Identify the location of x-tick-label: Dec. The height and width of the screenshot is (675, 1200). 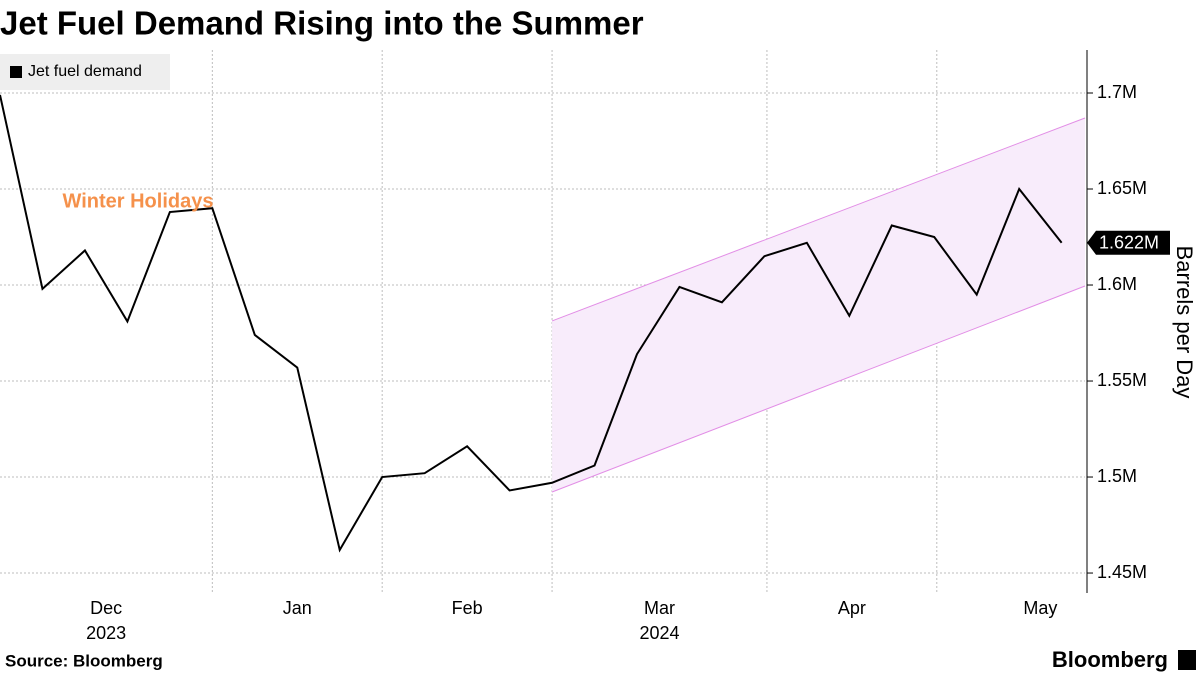
(106, 608).